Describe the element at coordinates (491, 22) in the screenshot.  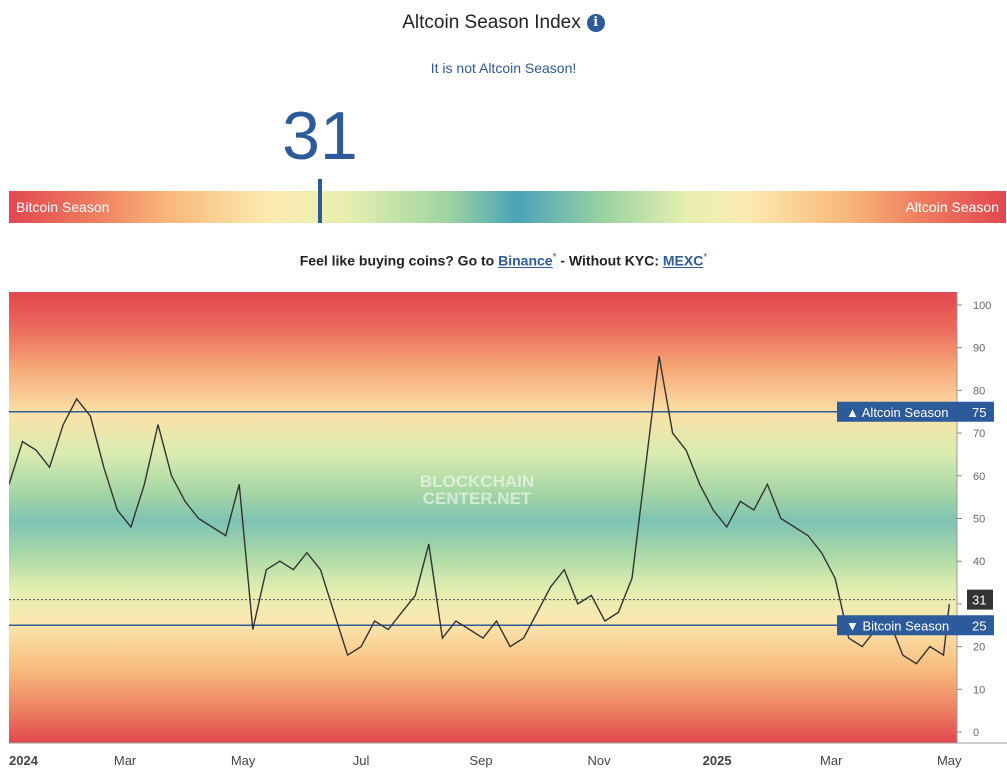
I see `page-title-text: Altcoin Season Index` at that location.